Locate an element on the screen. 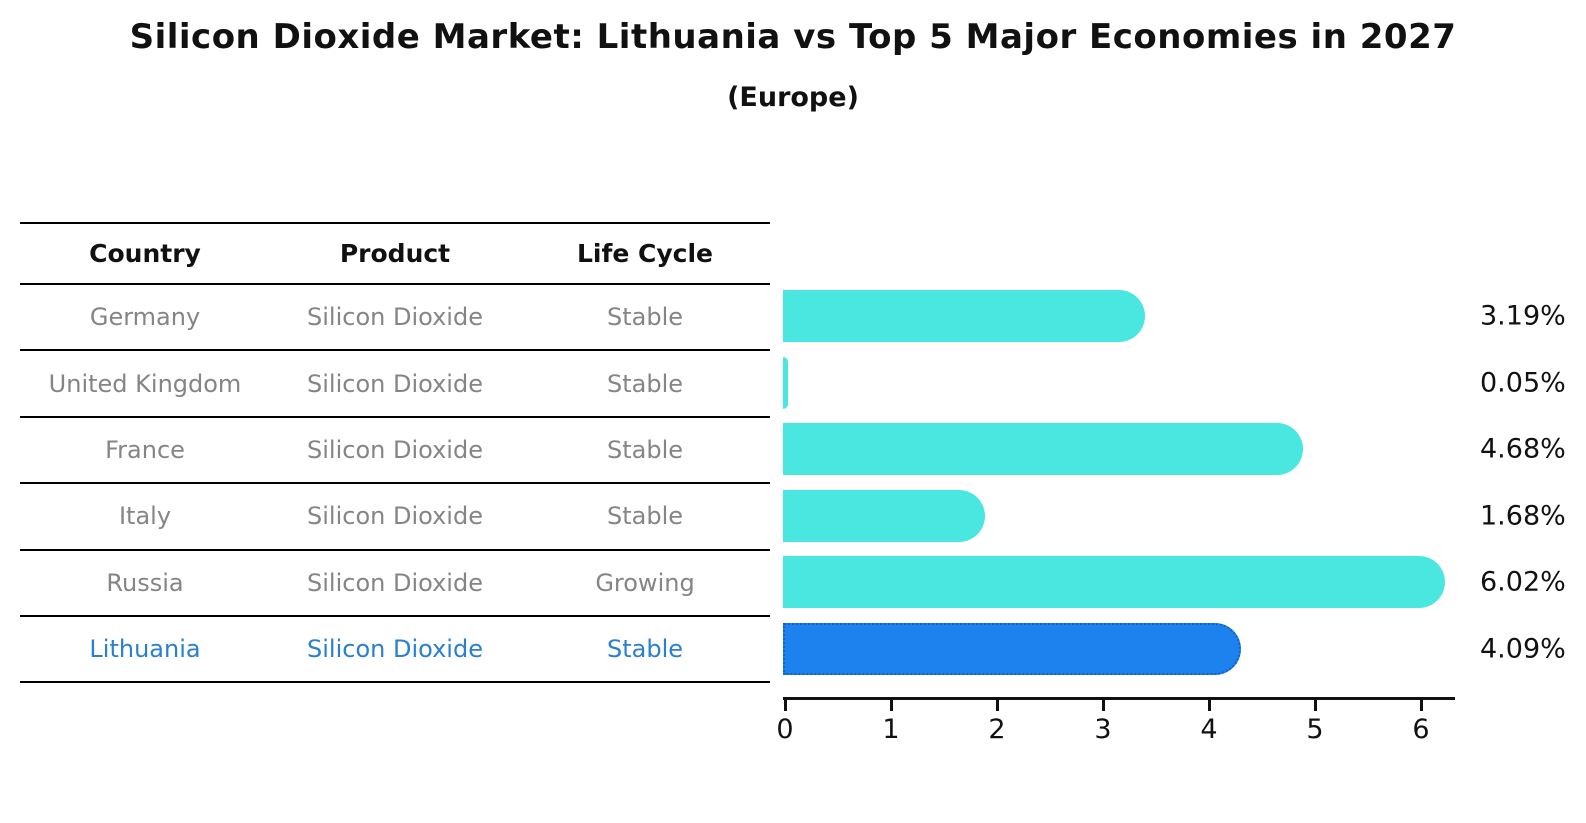  x-tick-label: 5 is located at coordinates (1315, 729).